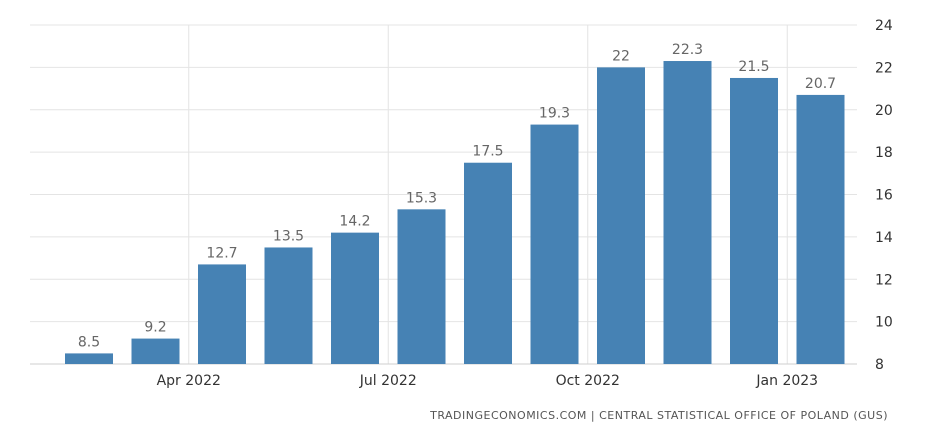  What do you see at coordinates (621, 56) in the screenshot?
I see `data-label: 22` at bounding box center [621, 56].